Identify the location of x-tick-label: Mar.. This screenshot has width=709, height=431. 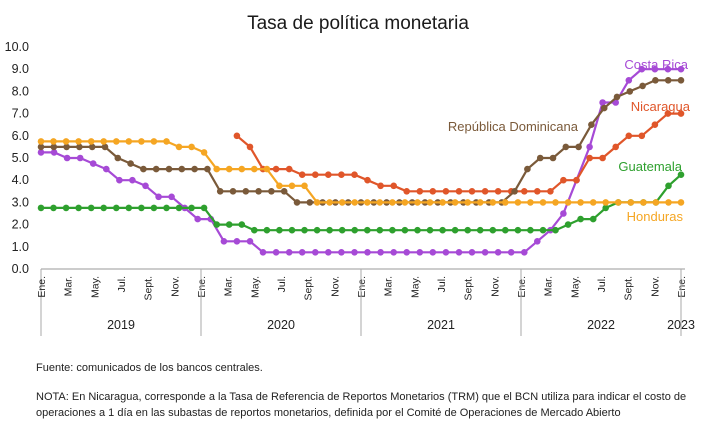
(229, 286).